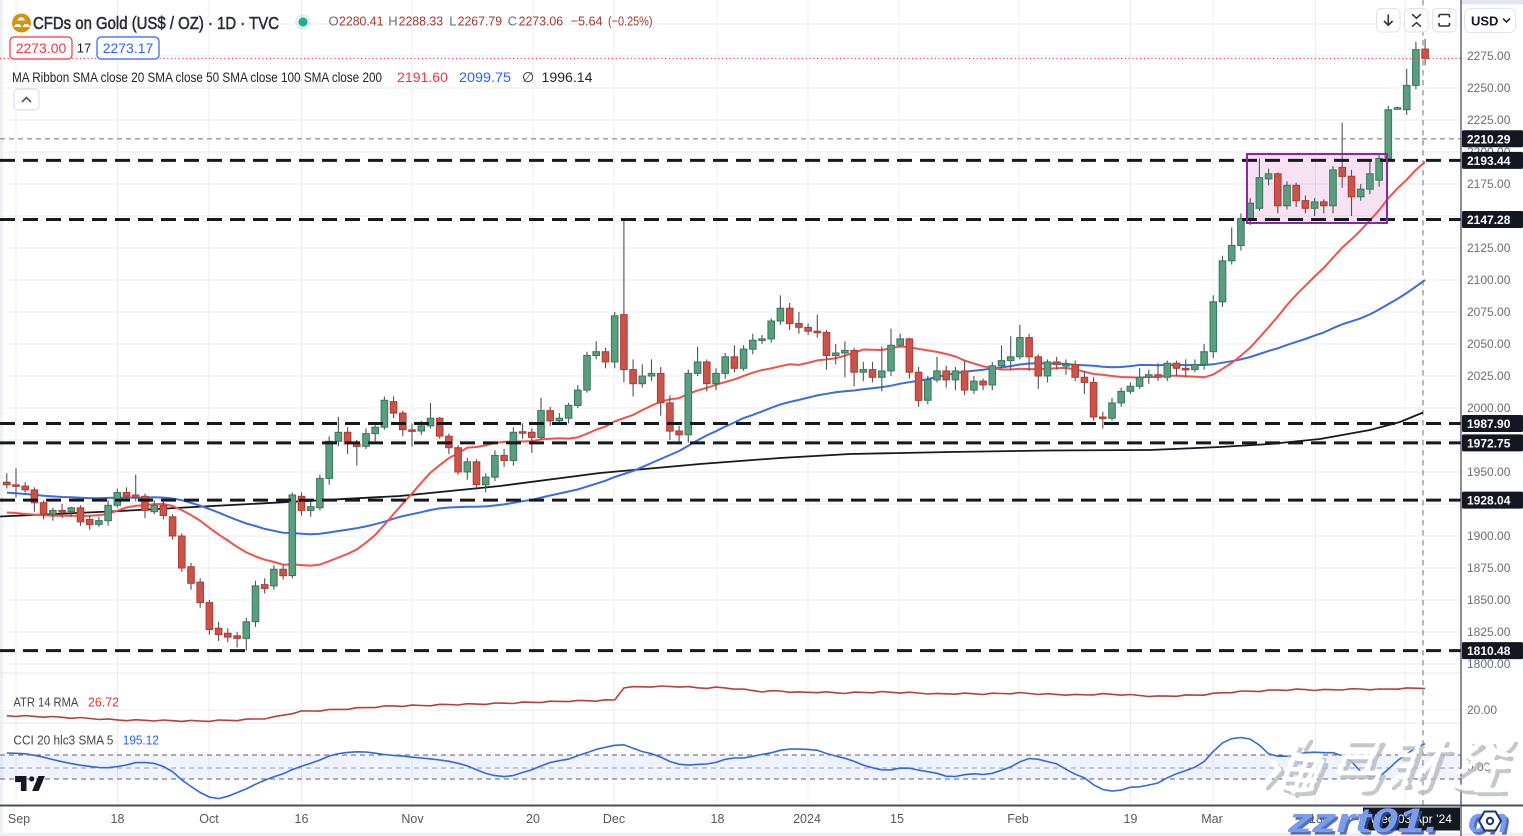 The width and height of the screenshot is (1523, 836). I want to click on svg-text: 1875.00, so click(1489, 568).